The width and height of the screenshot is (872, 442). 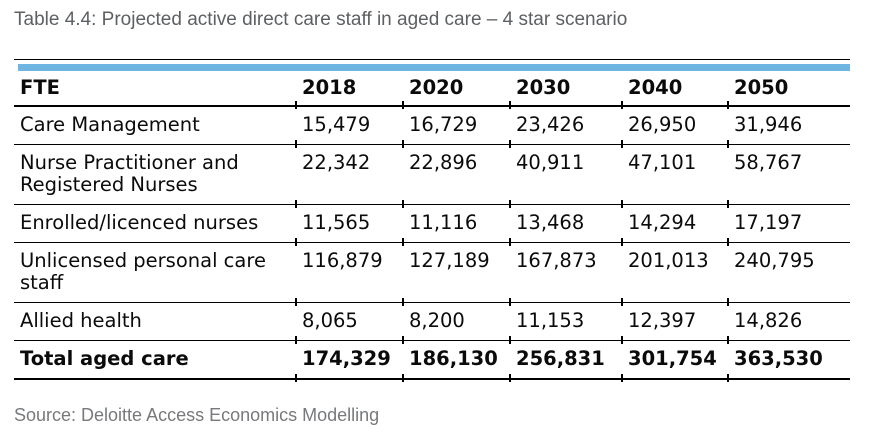 I want to click on value-cell: 116,879, so click(x=349, y=274).